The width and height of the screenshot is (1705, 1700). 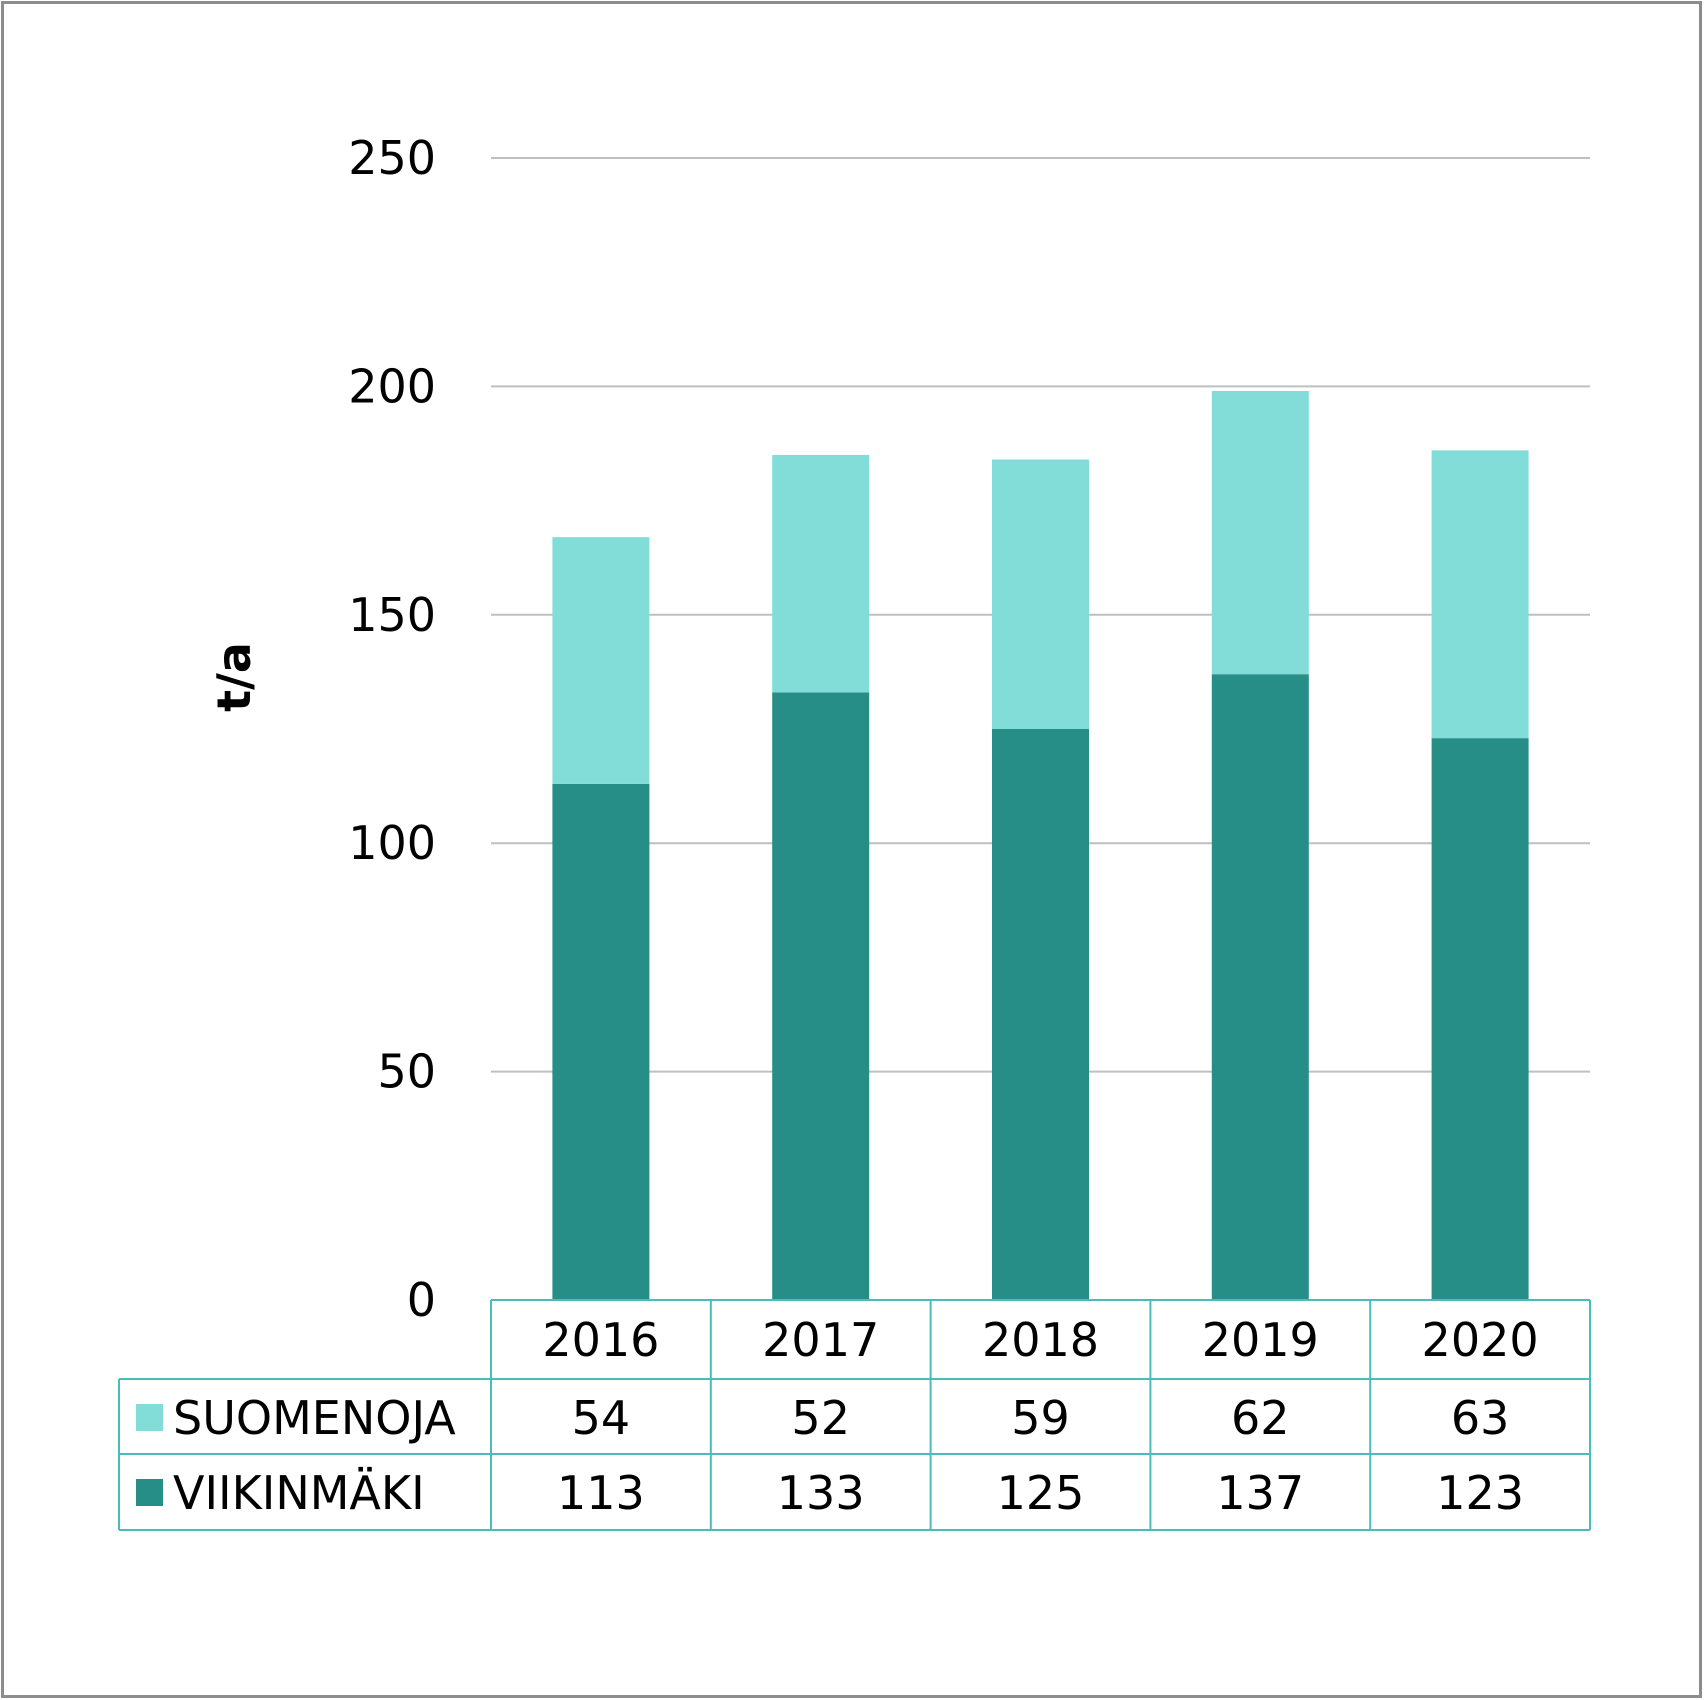 I want to click on y-tick-label: 0, so click(x=421, y=1300).